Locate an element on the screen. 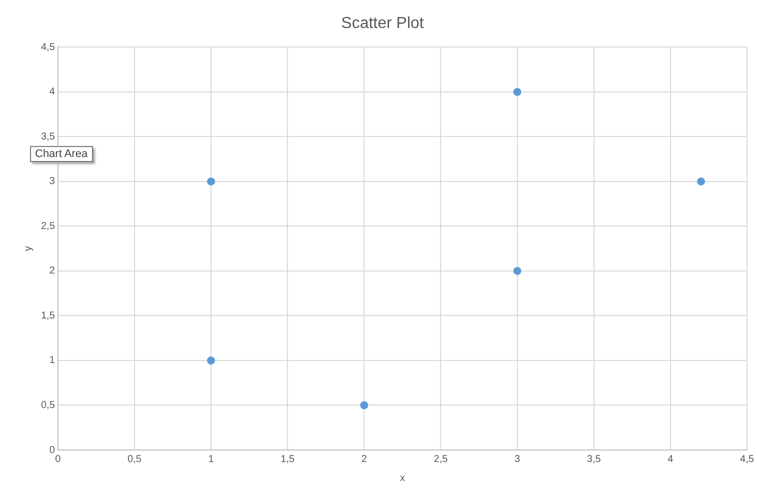 Image resolution: width=757 pixels, height=498 pixels. x-tick-label: 2,5 is located at coordinates (441, 459).